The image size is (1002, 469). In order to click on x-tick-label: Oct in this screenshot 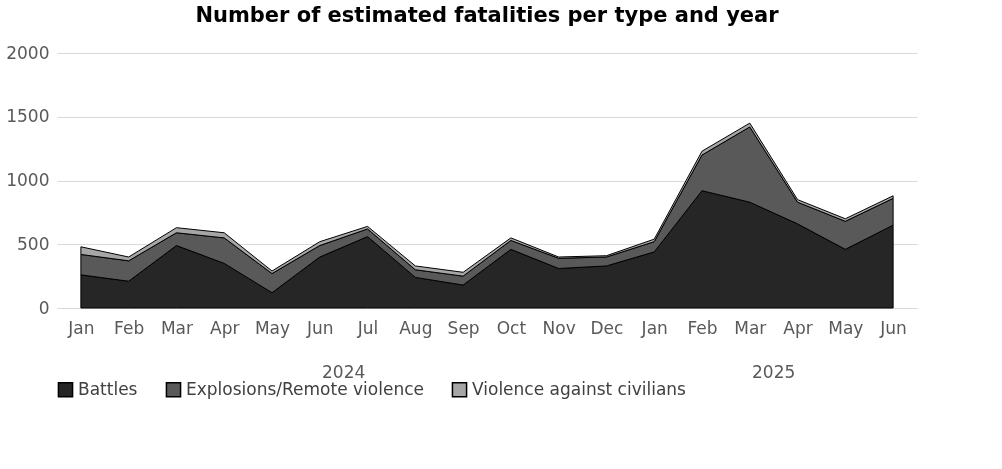, I will do `click(511, 327)`.